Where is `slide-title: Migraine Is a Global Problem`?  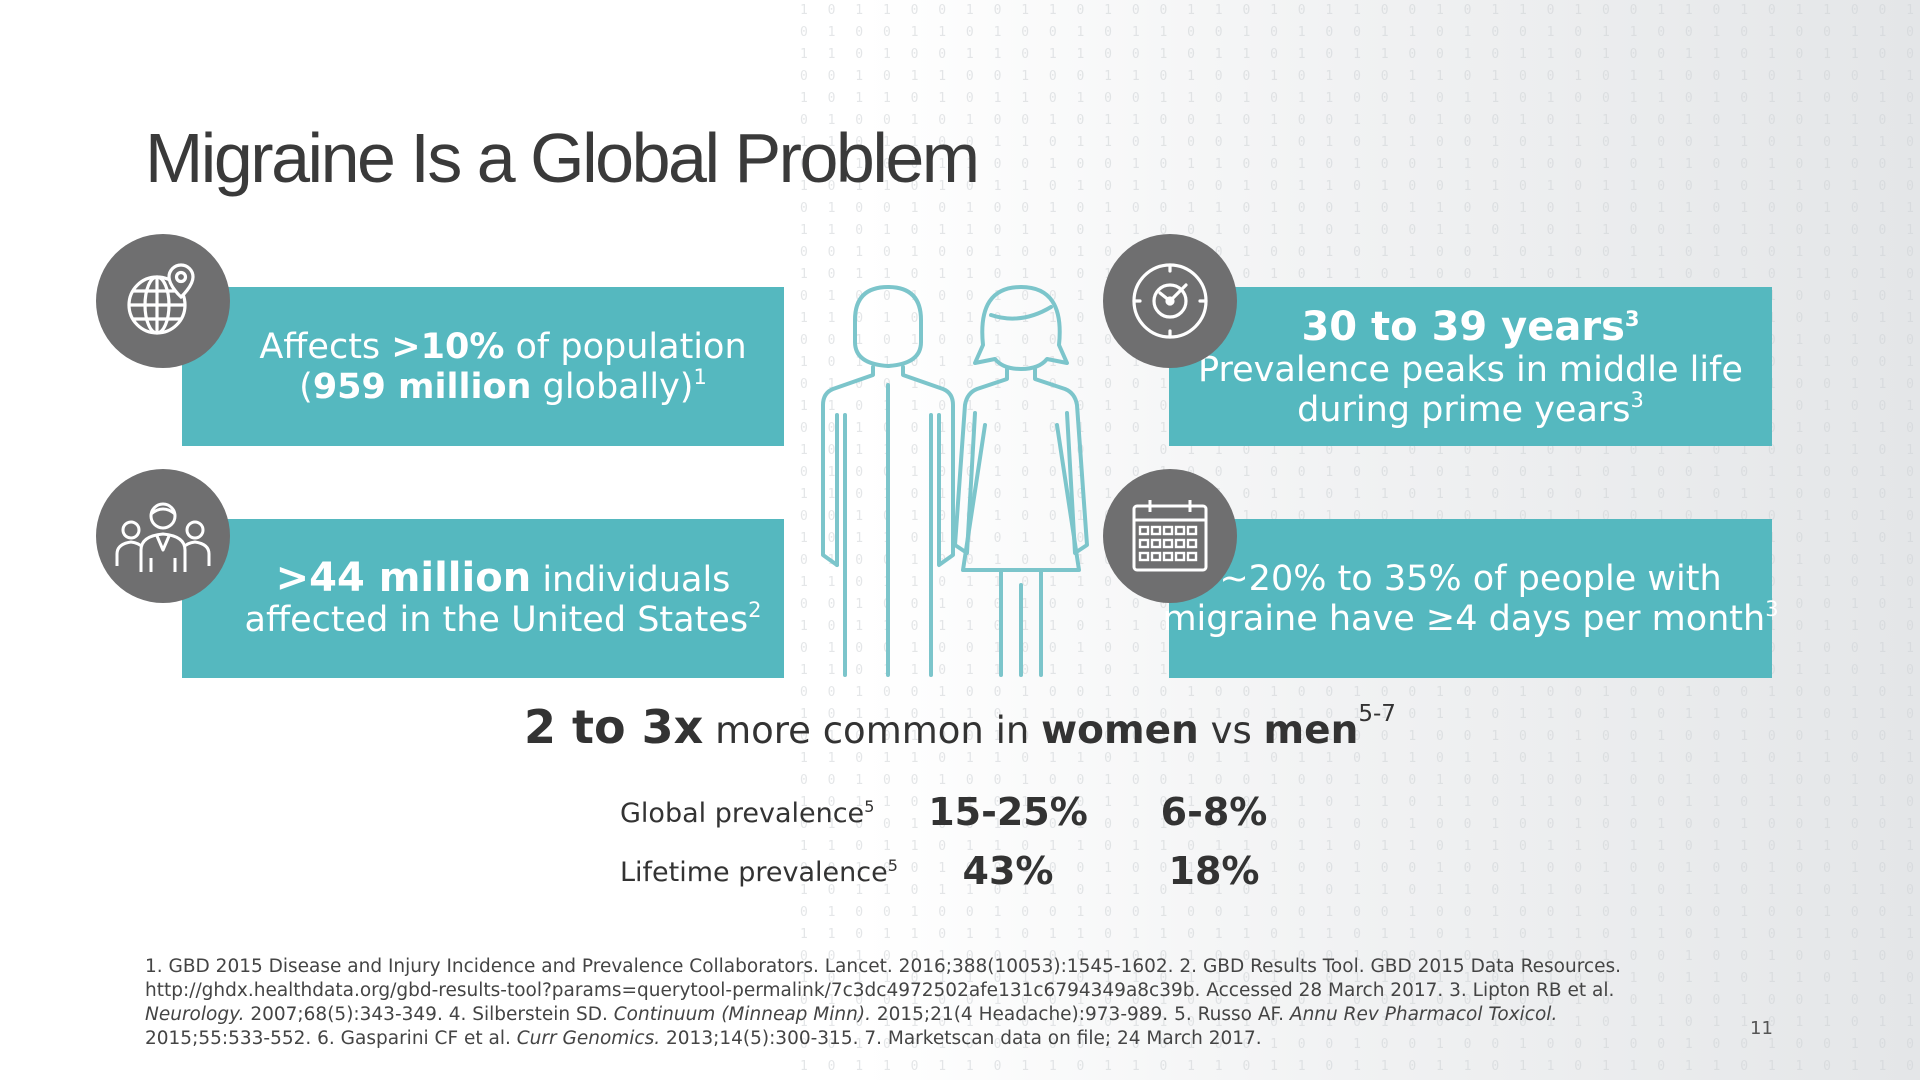
slide-title: Migraine Is a Global Problem is located at coordinates (562, 158).